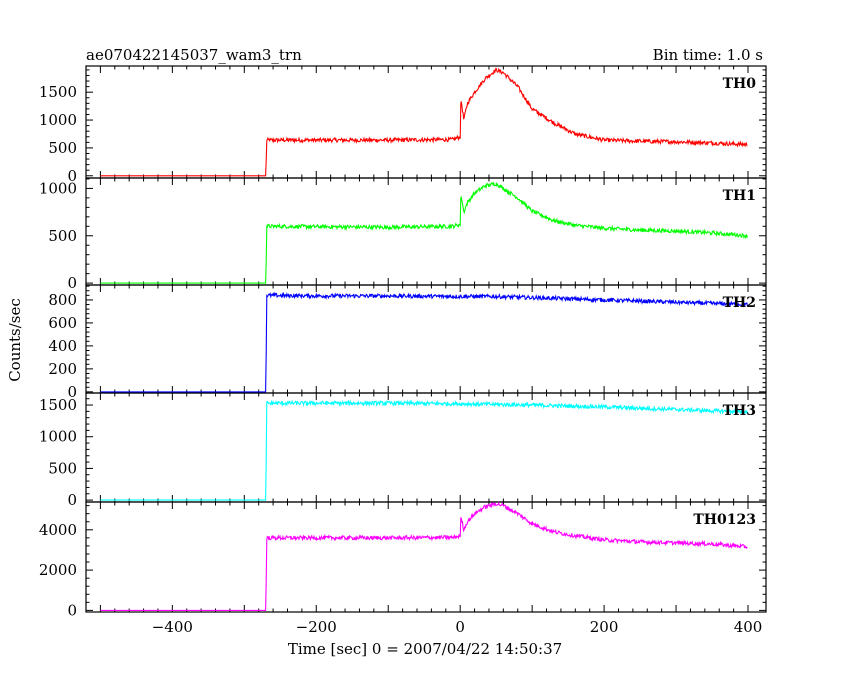 Image resolution: width=850 pixels, height=680 pixels. What do you see at coordinates (740, 84) in the screenshot?
I see `panel-label: TH0` at bounding box center [740, 84].